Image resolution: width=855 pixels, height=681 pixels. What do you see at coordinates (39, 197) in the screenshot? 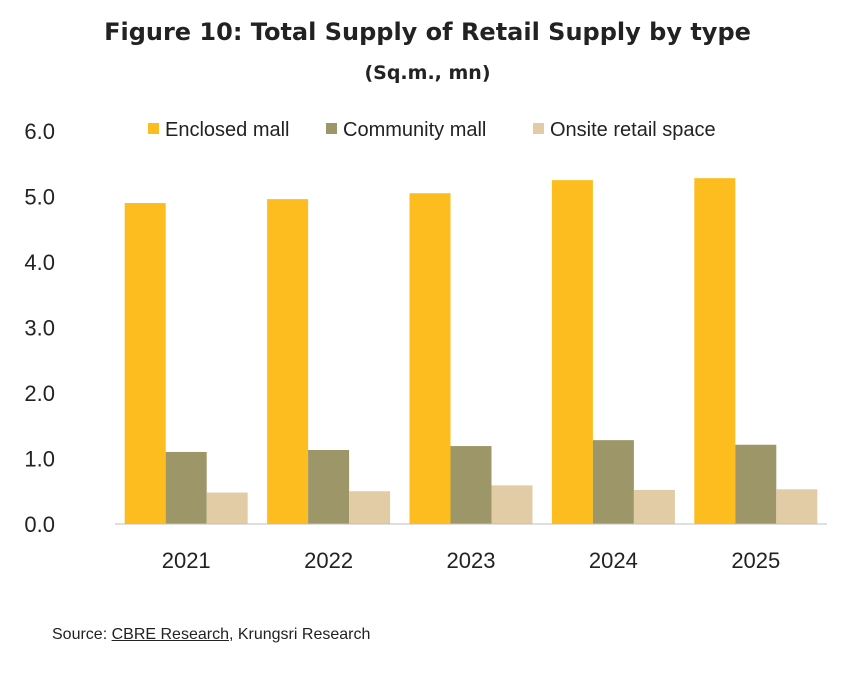
I see `y-tick-label: 5.0` at bounding box center [39, 197].